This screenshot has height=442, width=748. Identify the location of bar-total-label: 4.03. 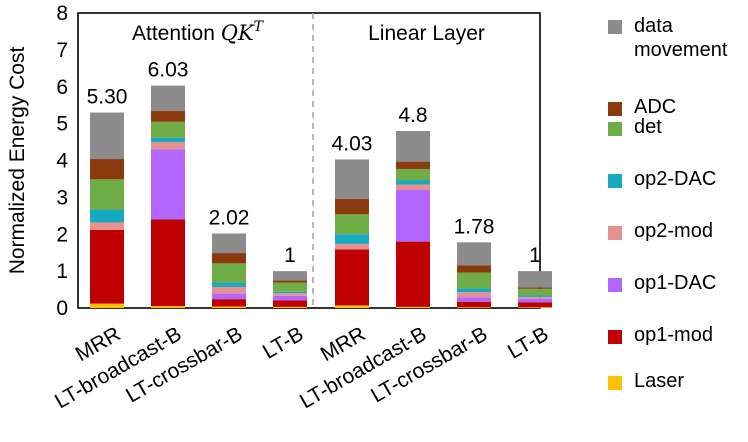
(352, 143).